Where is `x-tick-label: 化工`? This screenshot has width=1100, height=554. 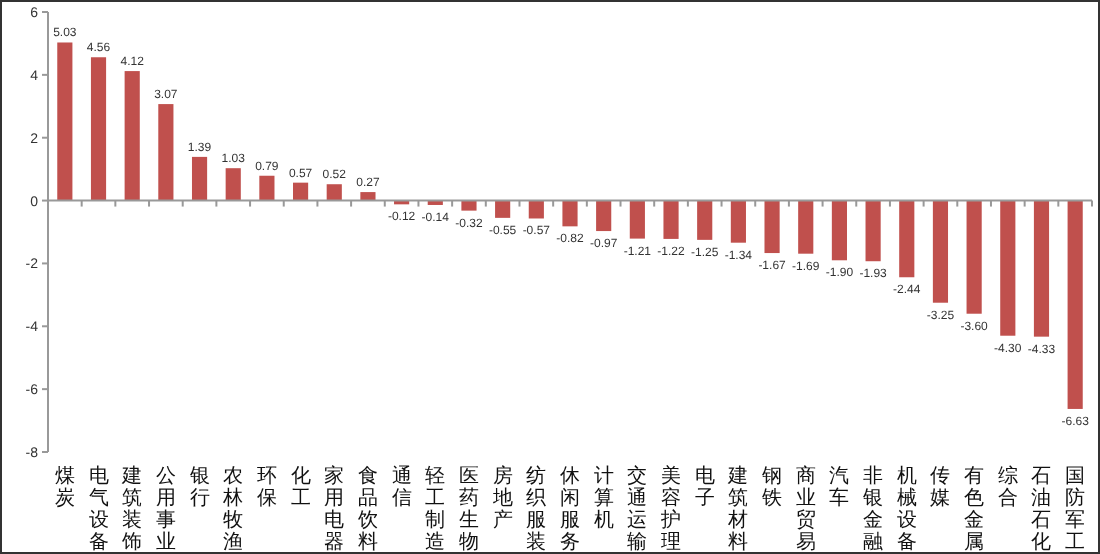 x-tick-label: 化工 is located at coordinates (300, 487).